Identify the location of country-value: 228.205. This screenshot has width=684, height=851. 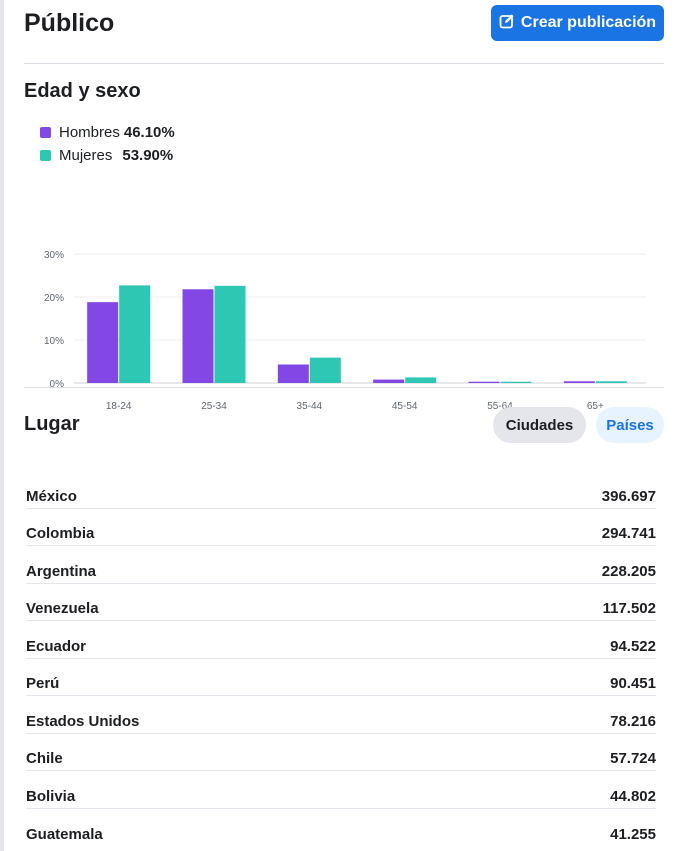
(628, 571).